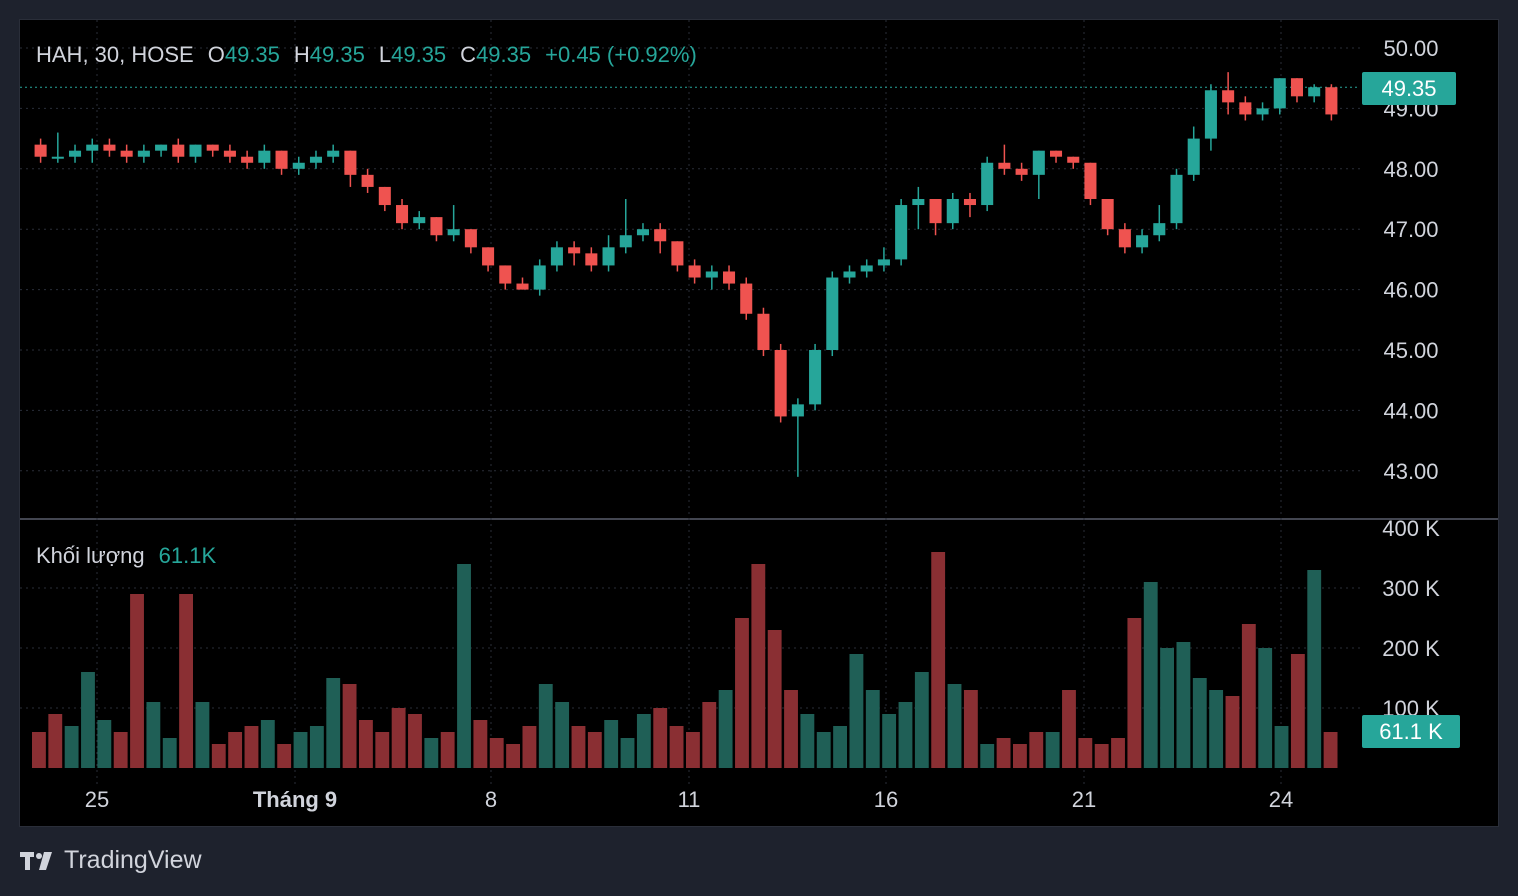 The height and width of the screenshot is (896, 1518). What do you see at coordinates (1410, 290) in the screenshot?
I see `price-tick-label: 46.00` at bounding box center [1410, 290].